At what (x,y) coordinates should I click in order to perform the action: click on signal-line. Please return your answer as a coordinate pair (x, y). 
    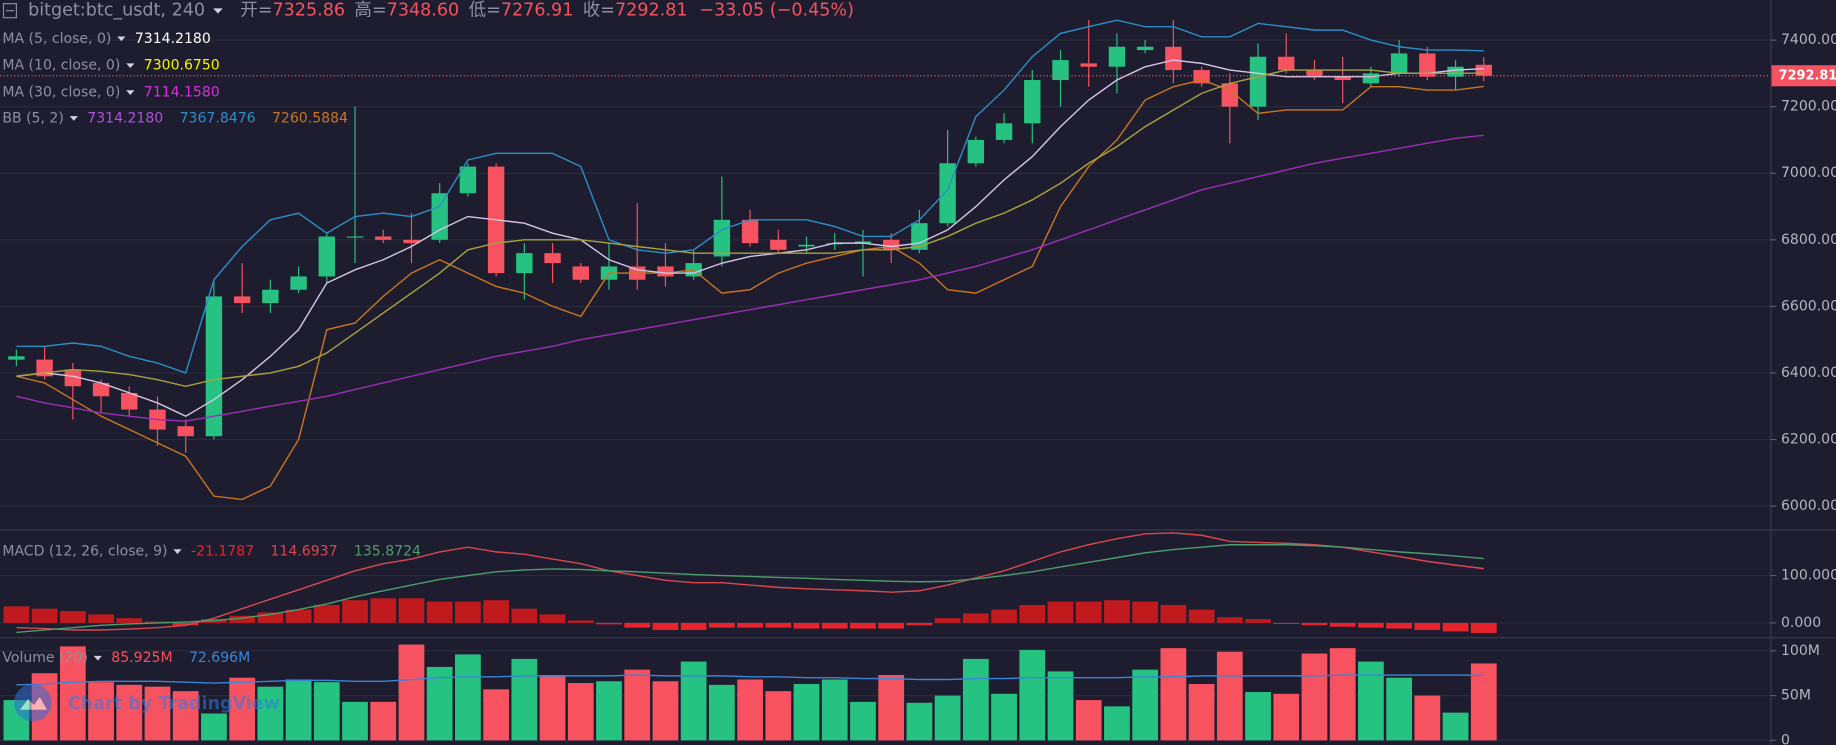
    Looking at the image, I should click on (750, 589).